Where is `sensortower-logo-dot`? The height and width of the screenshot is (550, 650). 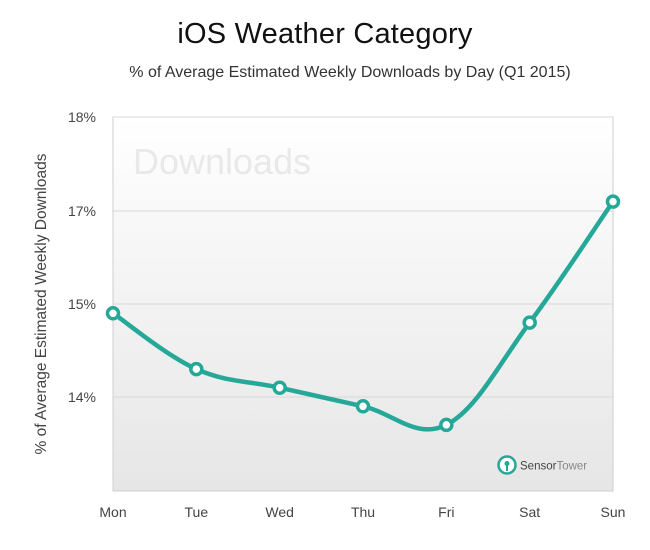 sensortower-logo-dot is located at coordinates (507, 463).